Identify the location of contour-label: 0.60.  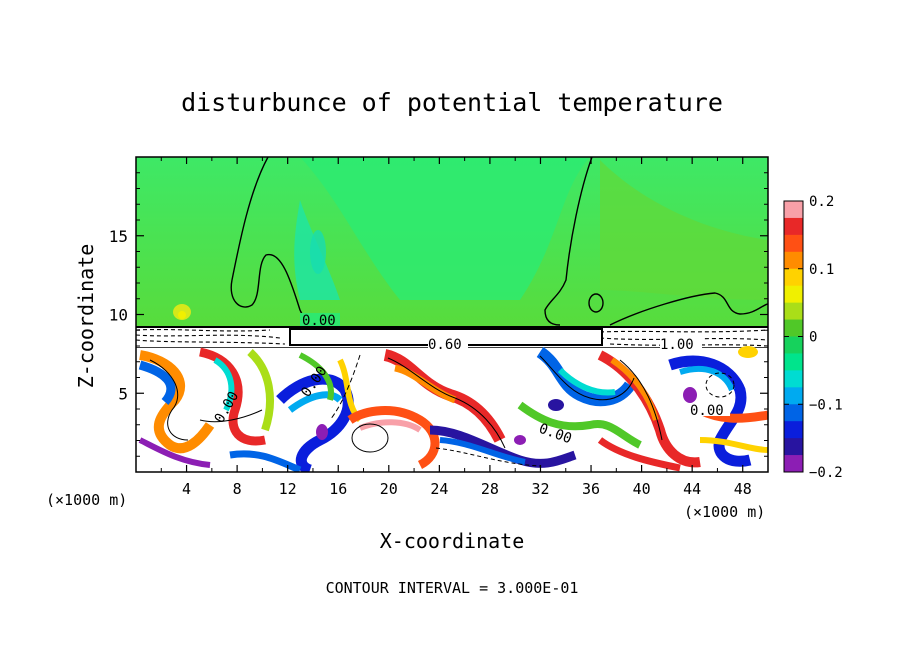
(445, 345).